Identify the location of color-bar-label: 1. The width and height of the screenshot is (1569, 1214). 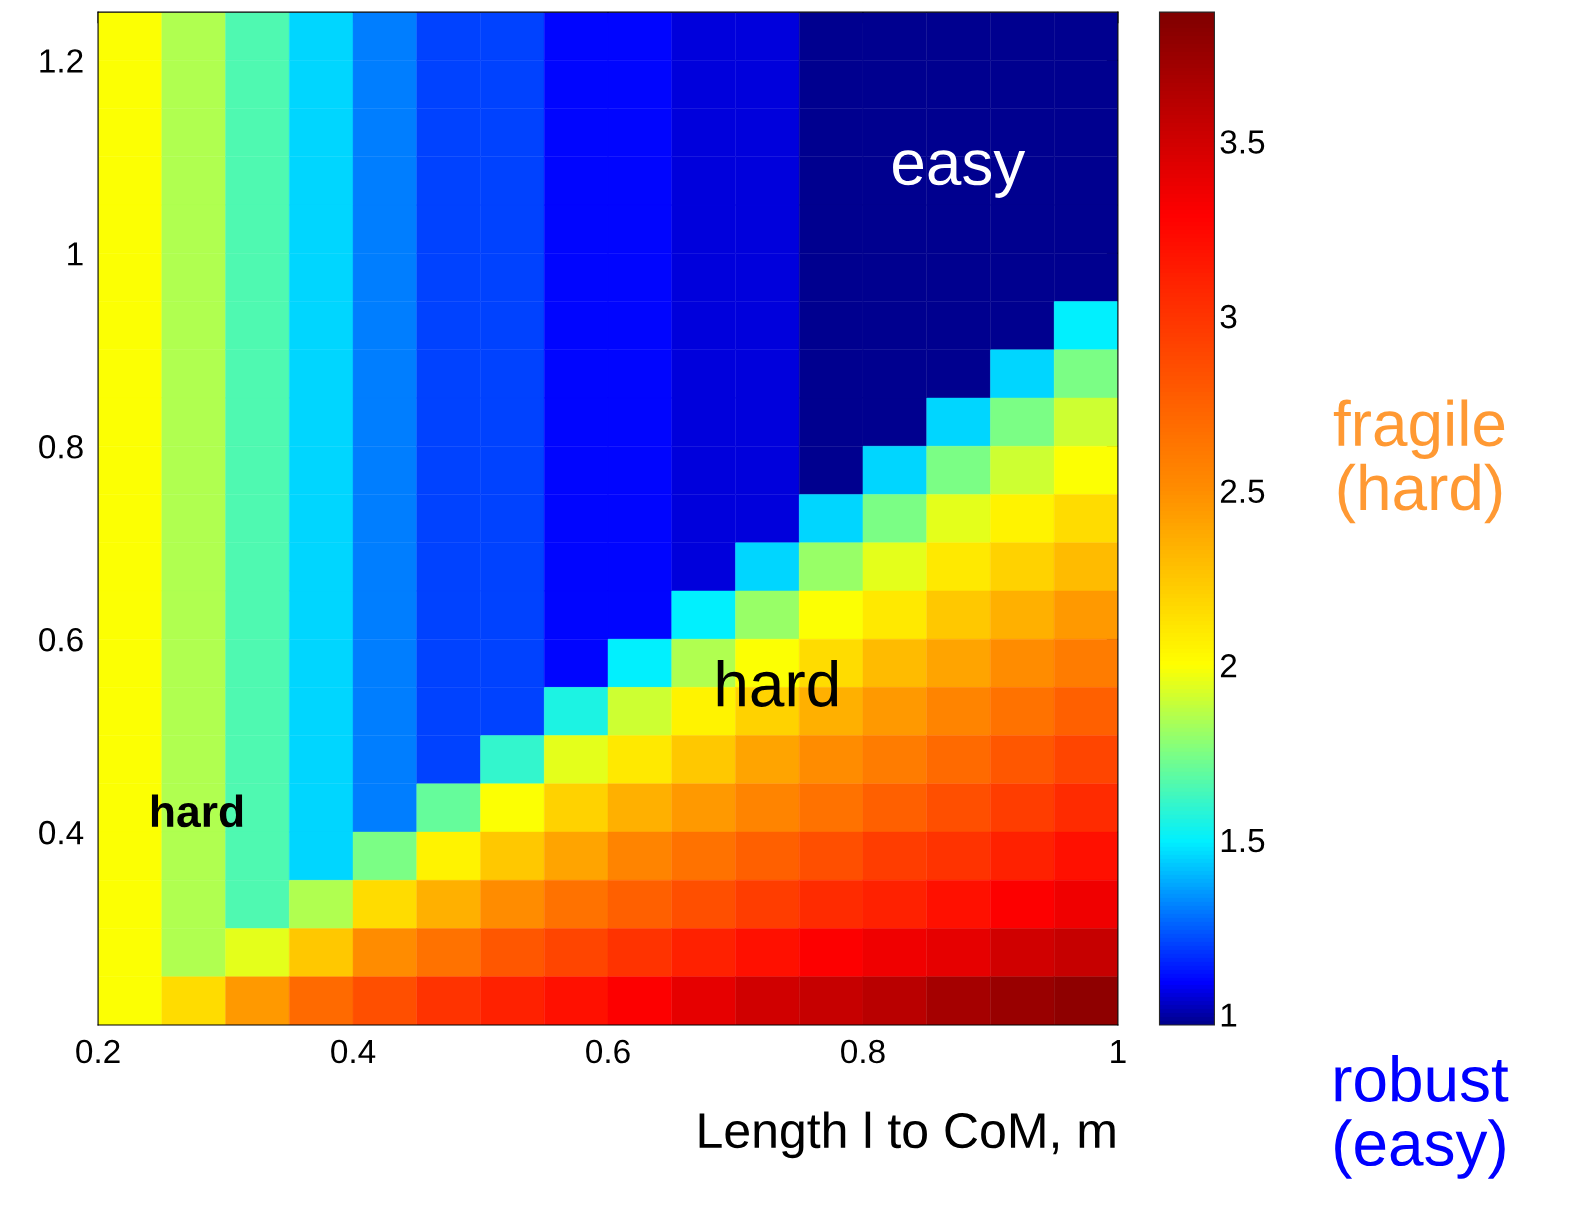
(1229, 1015).